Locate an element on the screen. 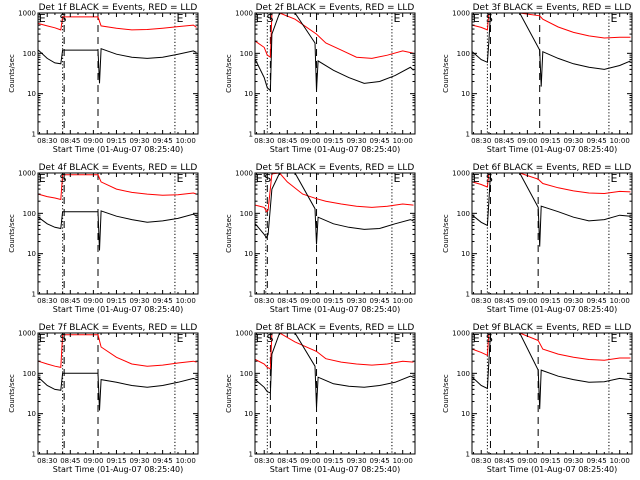 This screenshot has width=640, height=480. panel-title: Det 3f BLACK = Events, RED = LLD is located at coordinates (552, 8).